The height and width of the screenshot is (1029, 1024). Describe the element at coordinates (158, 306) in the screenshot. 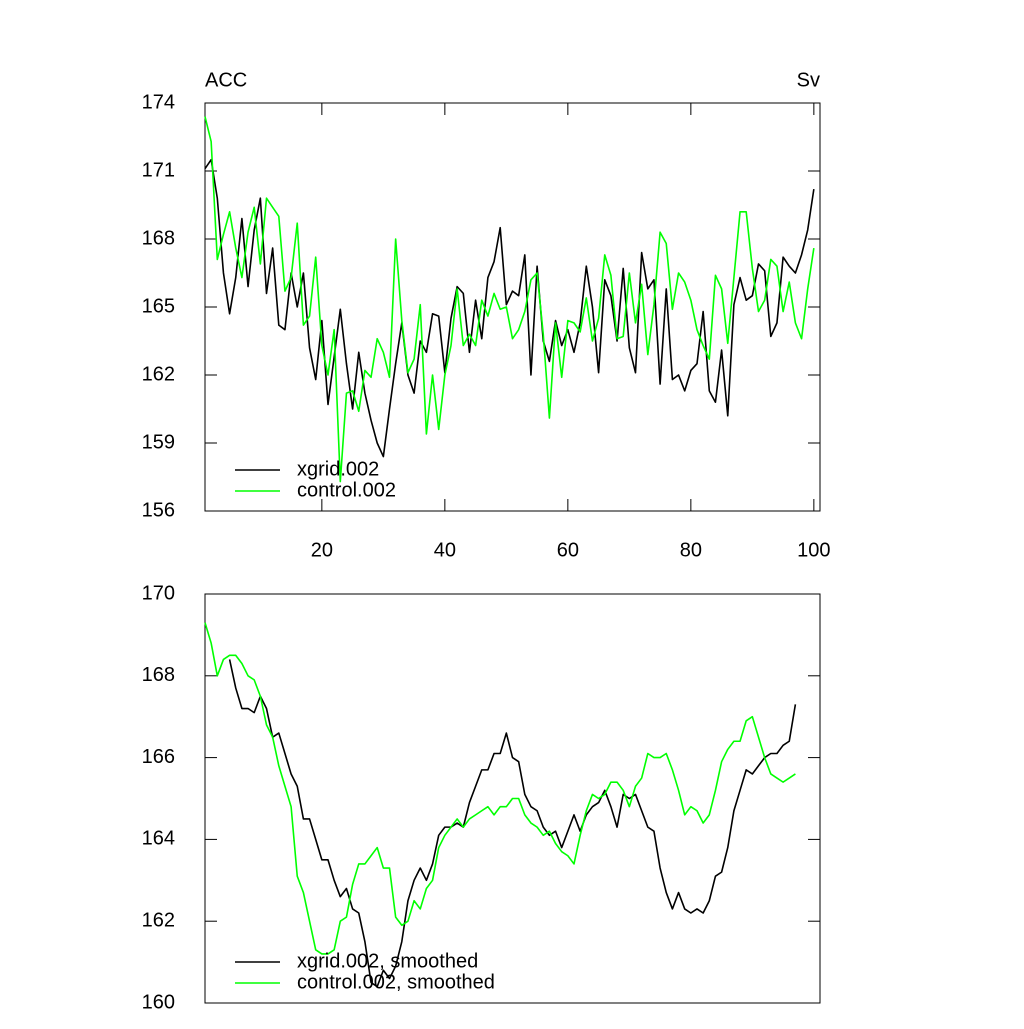

I see `y-tick-label: 165` at that location.